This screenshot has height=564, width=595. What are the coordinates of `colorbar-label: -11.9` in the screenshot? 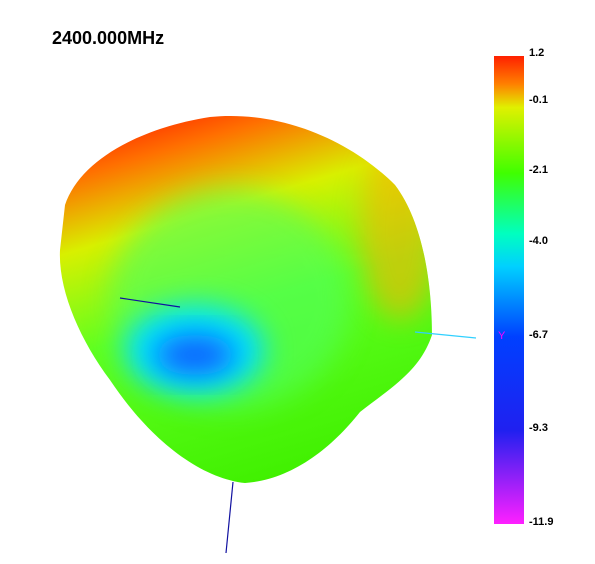 It's located at (541, 522).